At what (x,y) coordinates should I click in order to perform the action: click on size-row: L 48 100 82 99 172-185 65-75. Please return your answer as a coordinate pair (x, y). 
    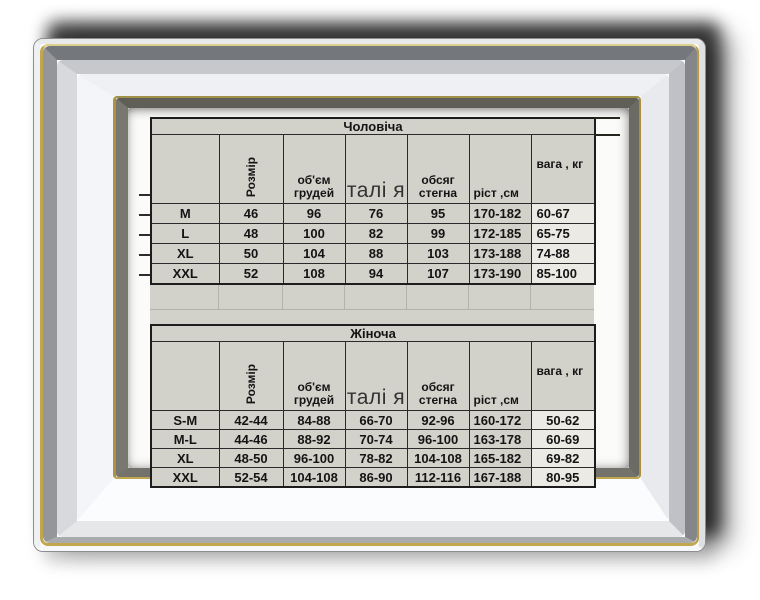
    Looking at the image, I should click on (373, 233).